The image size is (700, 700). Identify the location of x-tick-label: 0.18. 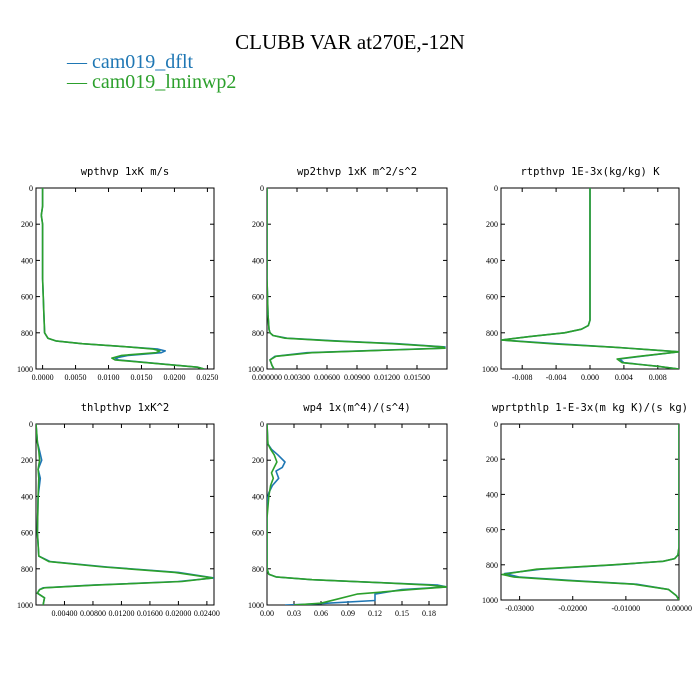
(429, 613).